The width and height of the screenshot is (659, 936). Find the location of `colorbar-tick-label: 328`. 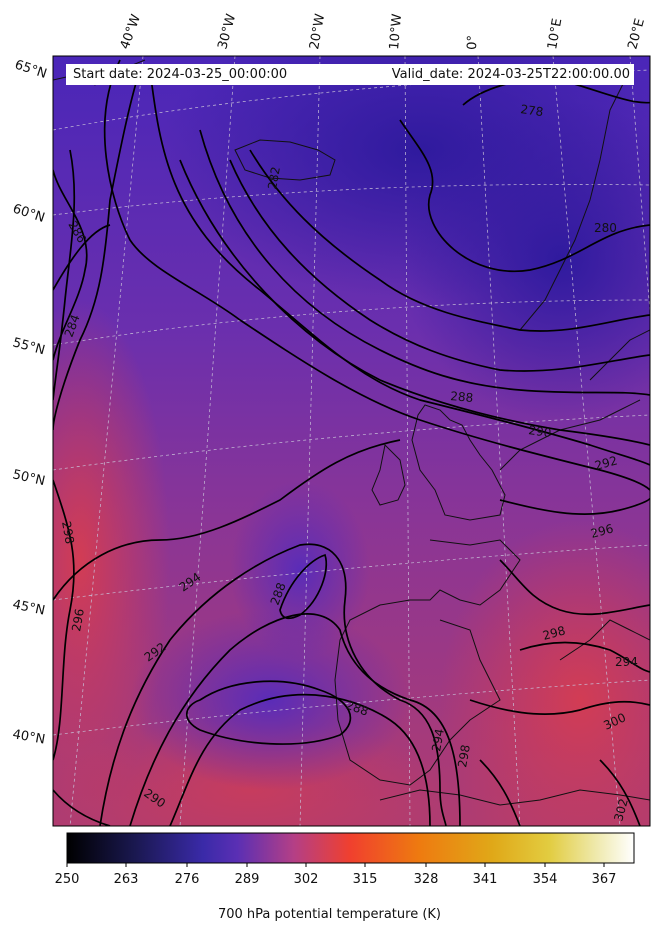

colorbar-tick-label: 328 is located at coordinates (426, 879).